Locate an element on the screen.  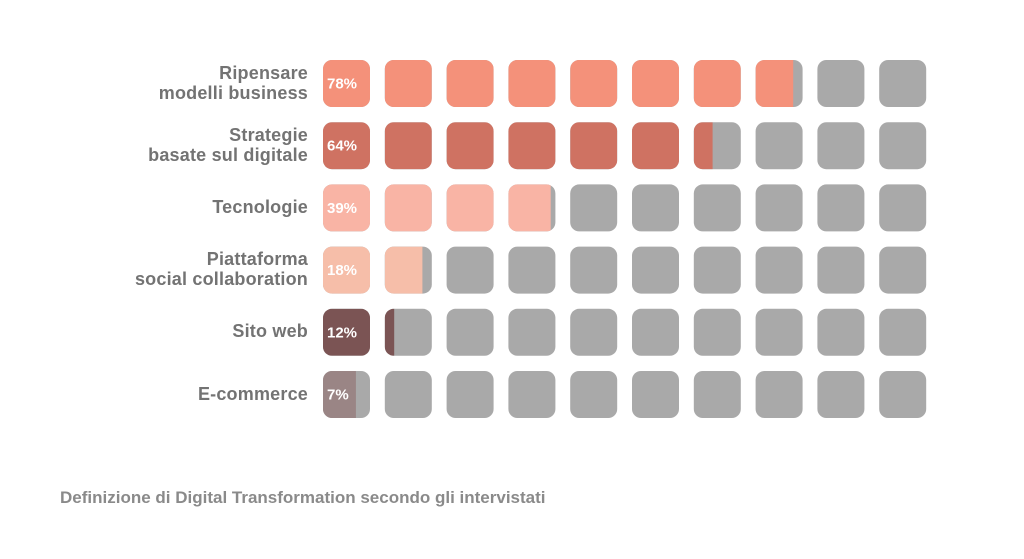
value-label: 64% is located at coordinates (342, 146).